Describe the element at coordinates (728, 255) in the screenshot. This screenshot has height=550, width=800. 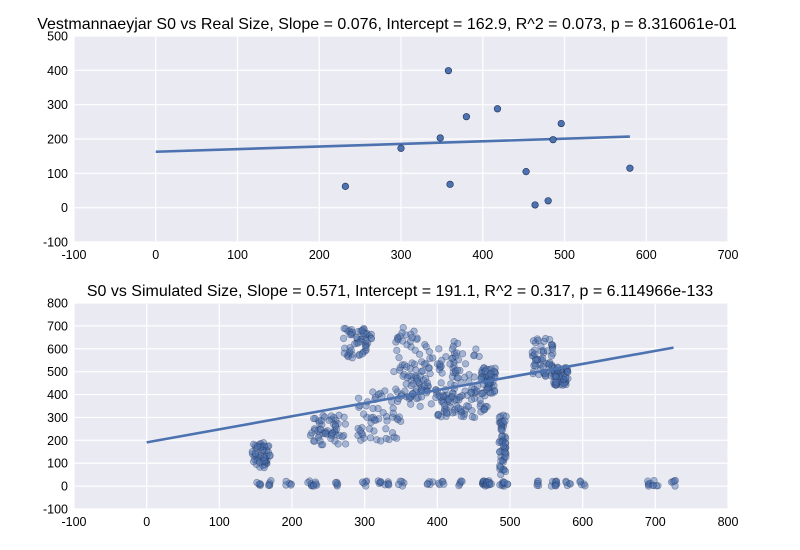
I see `x-tick-label: 700` at that location.